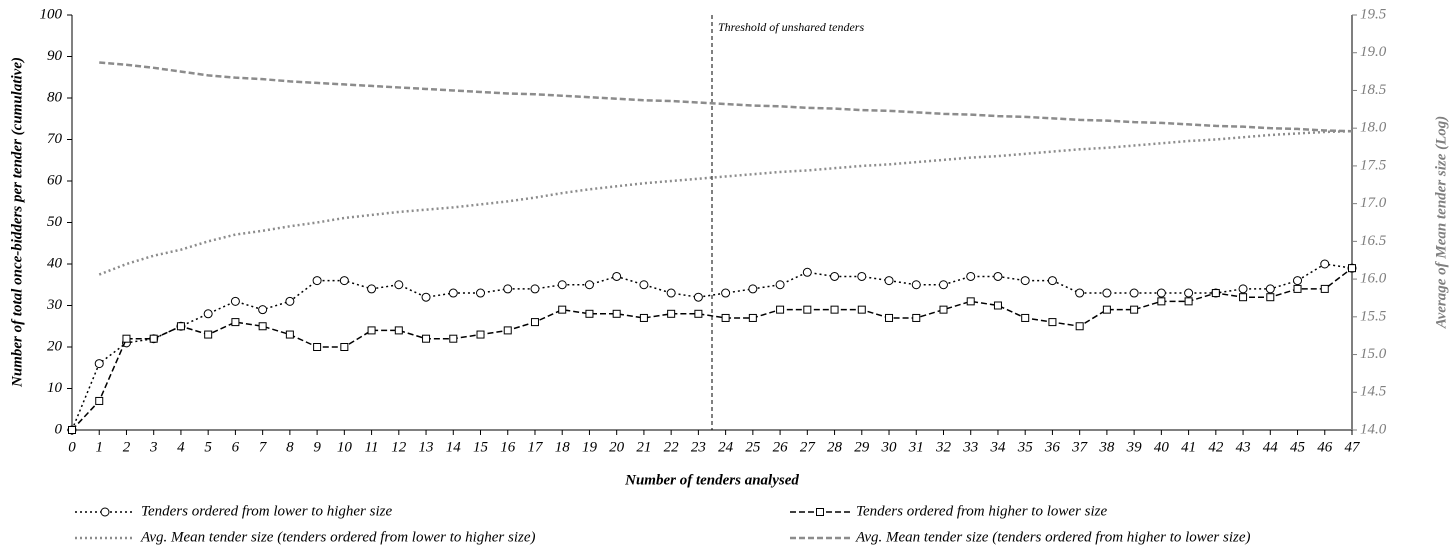 The height and width of the screenshot is (556, 1455). What do you see at coordinates (55, 139) in the screenshot?
I see `y-tick-label: 70` at bounding box center [55, 139].